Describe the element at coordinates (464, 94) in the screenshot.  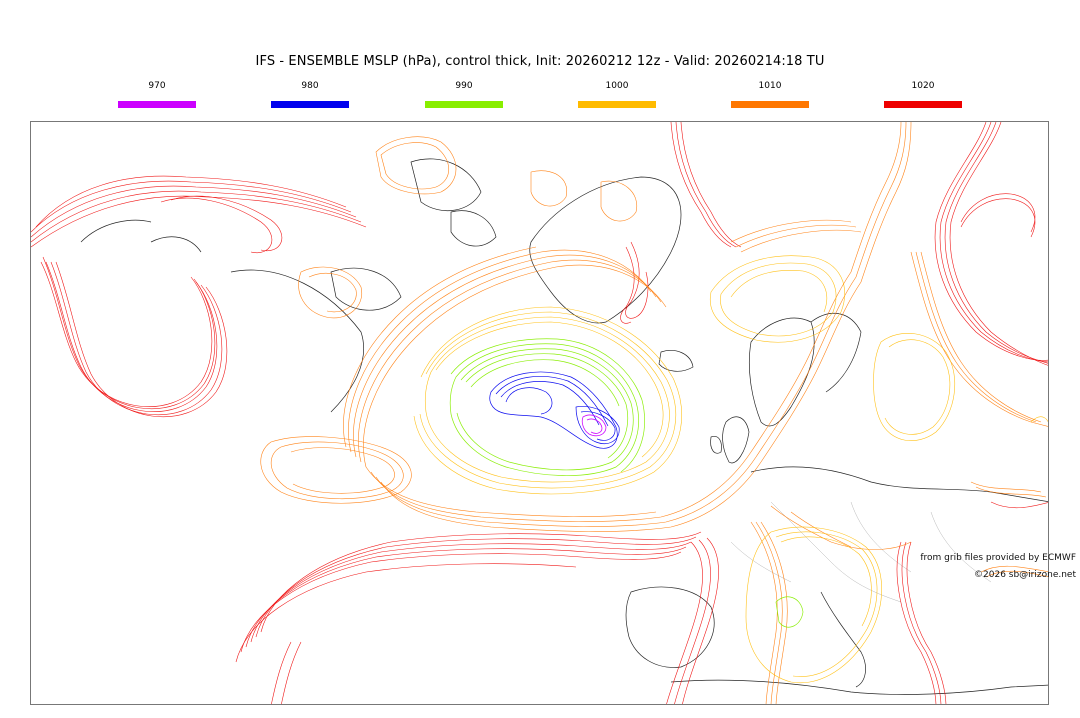
I see `legend-item-990: 990` at that location.